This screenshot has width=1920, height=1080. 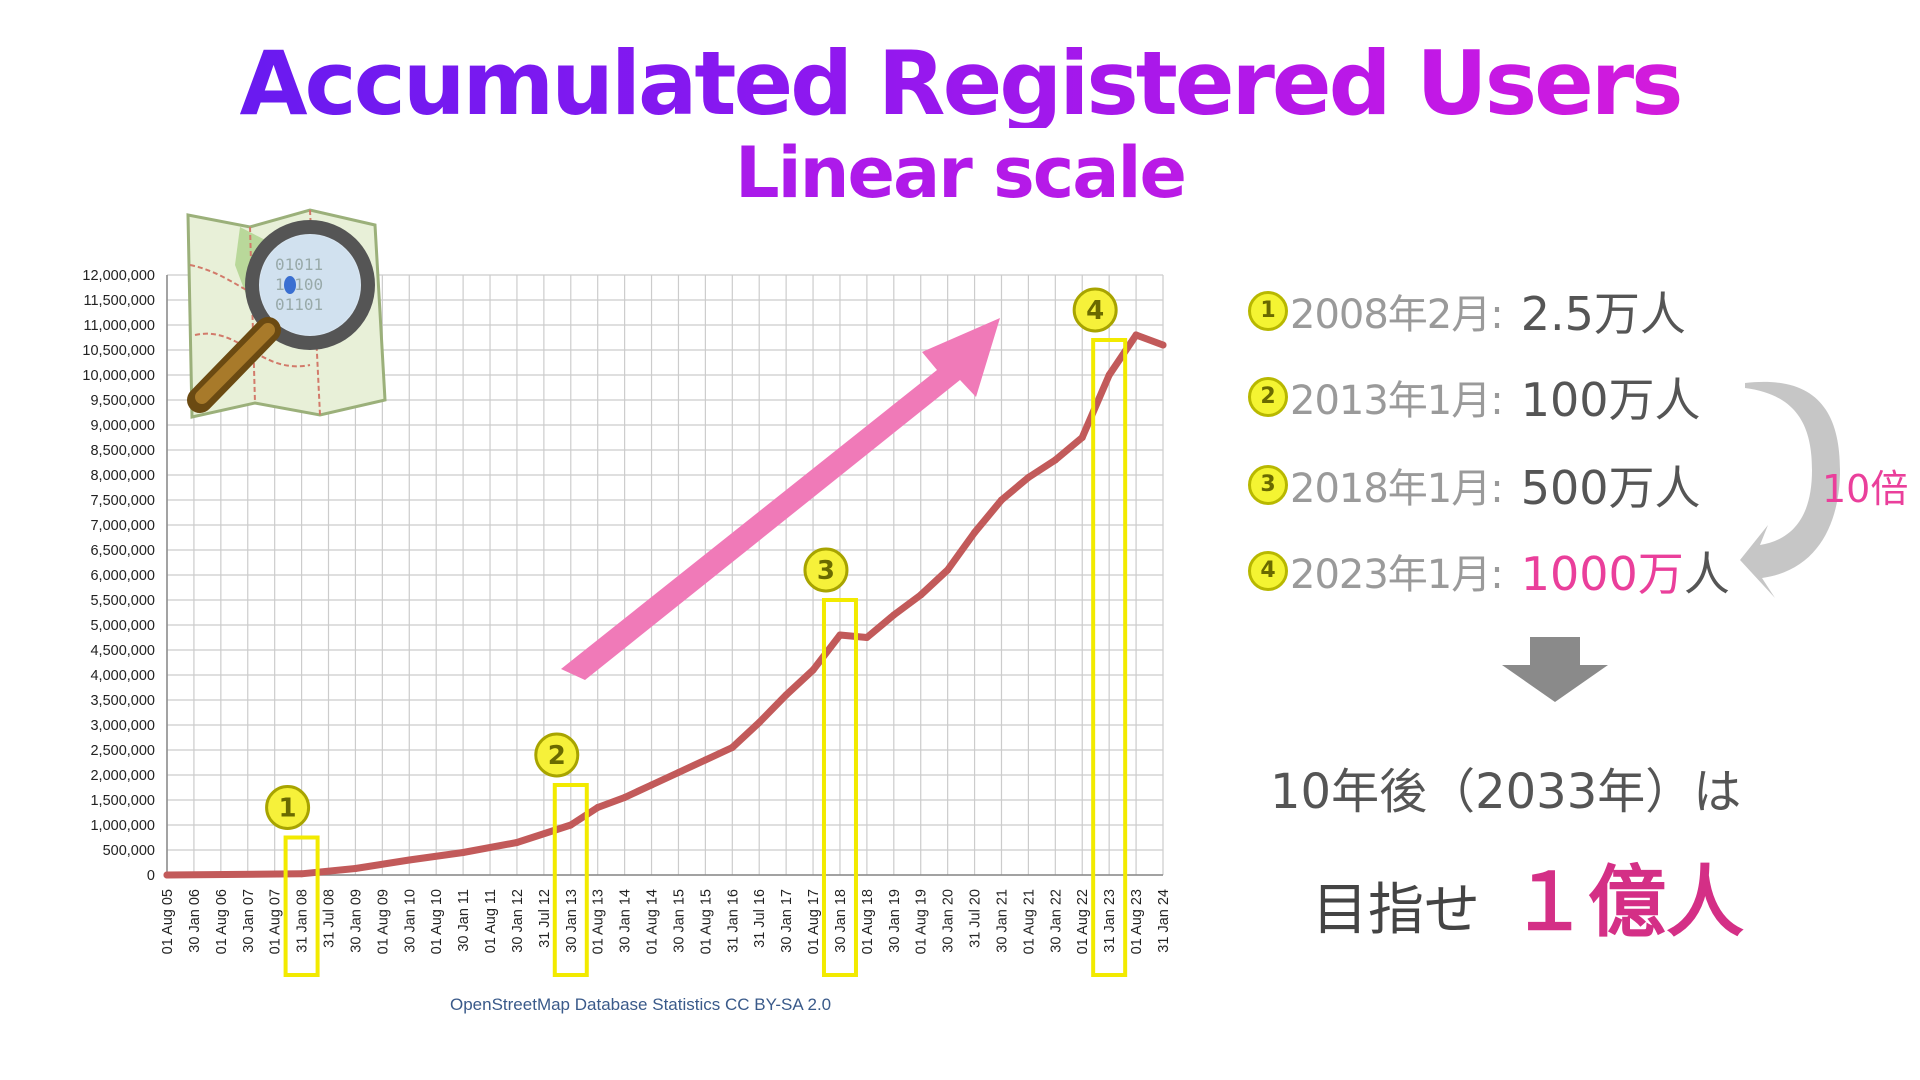 I want to click on y-tick-label: 1,500,000, so click(x=122, y=801).